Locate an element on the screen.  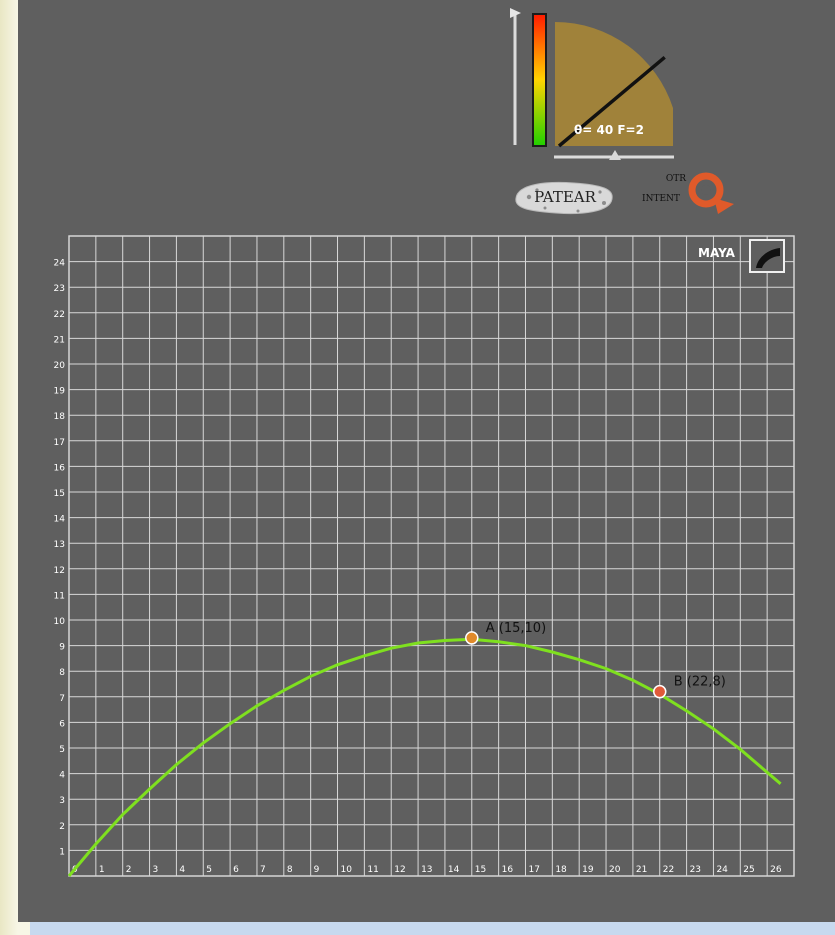
x-tick-label: 1 is located at coordinates (102, 870).